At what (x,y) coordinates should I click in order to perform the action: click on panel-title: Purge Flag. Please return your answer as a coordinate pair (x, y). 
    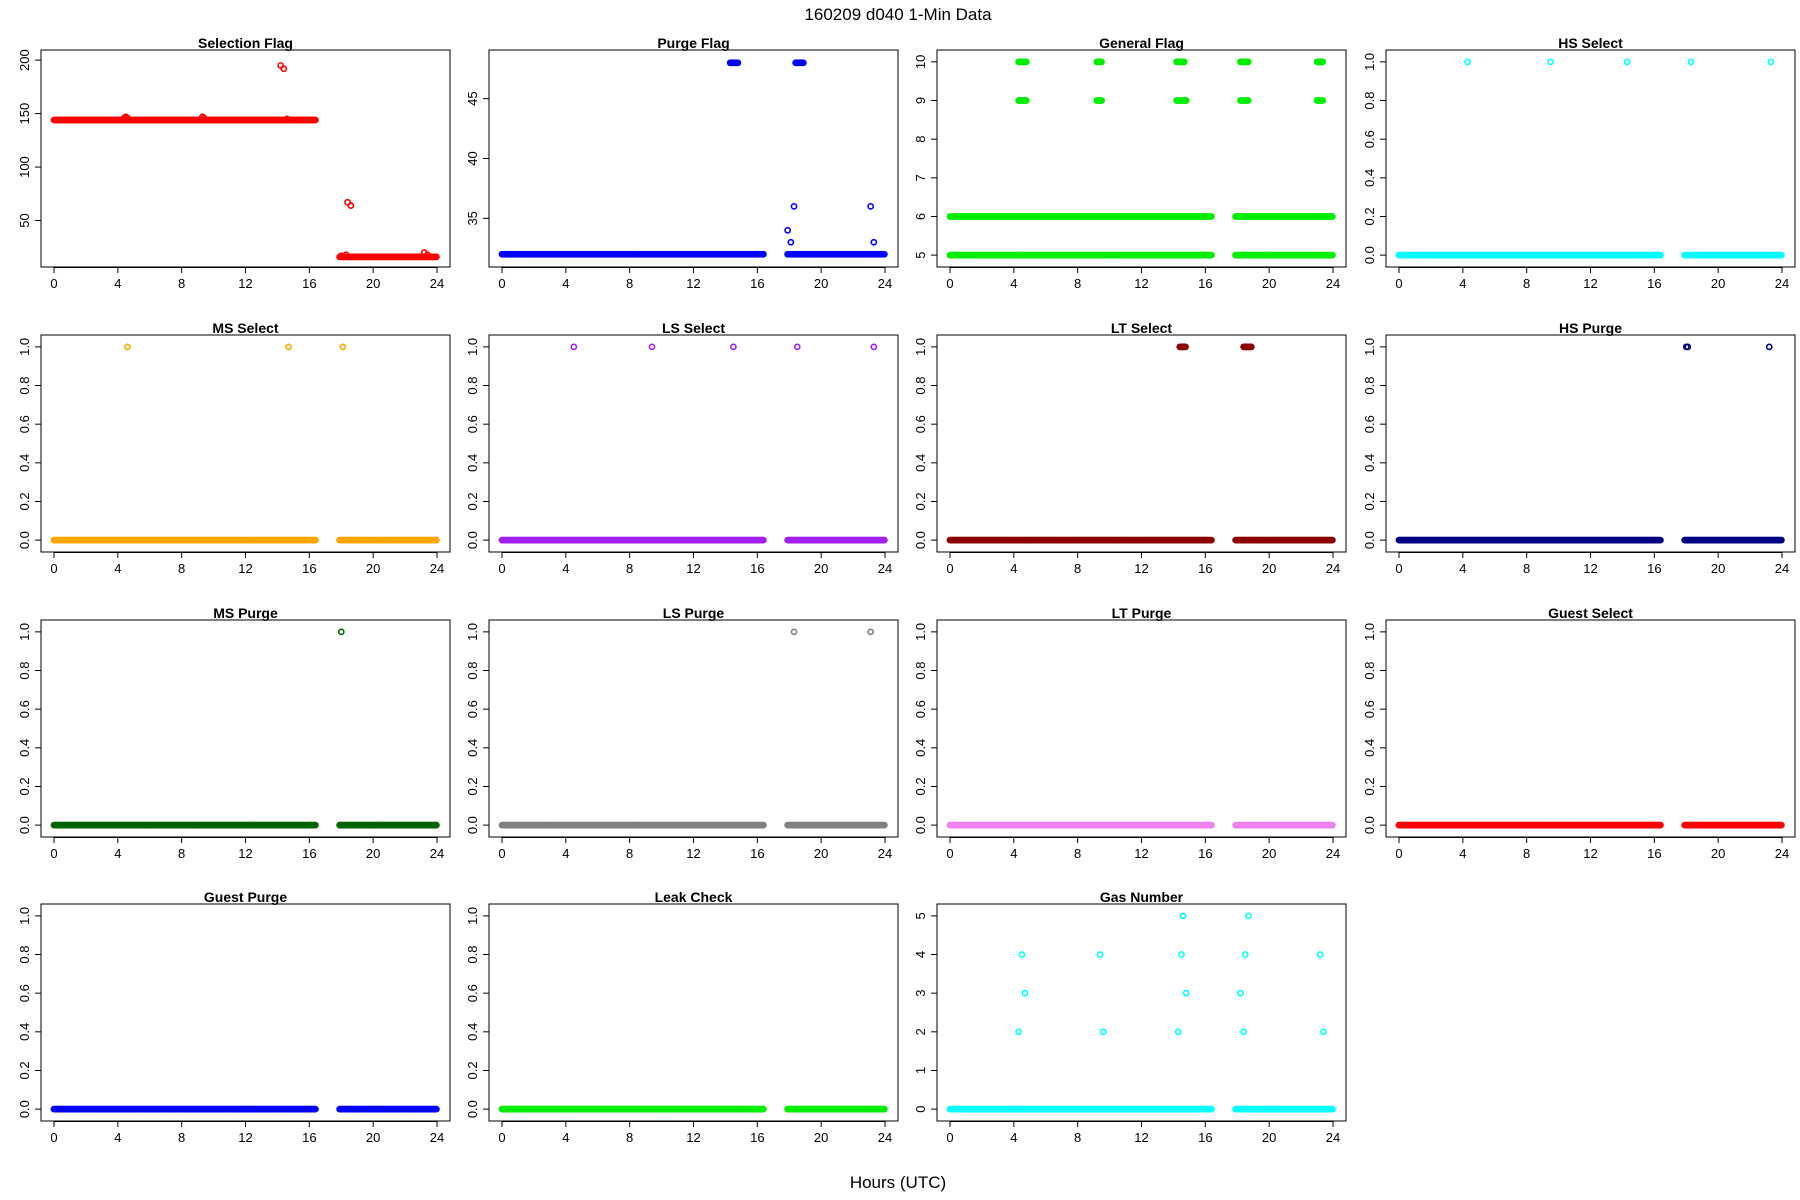
    Looking at the image, I should click on (693, 43).